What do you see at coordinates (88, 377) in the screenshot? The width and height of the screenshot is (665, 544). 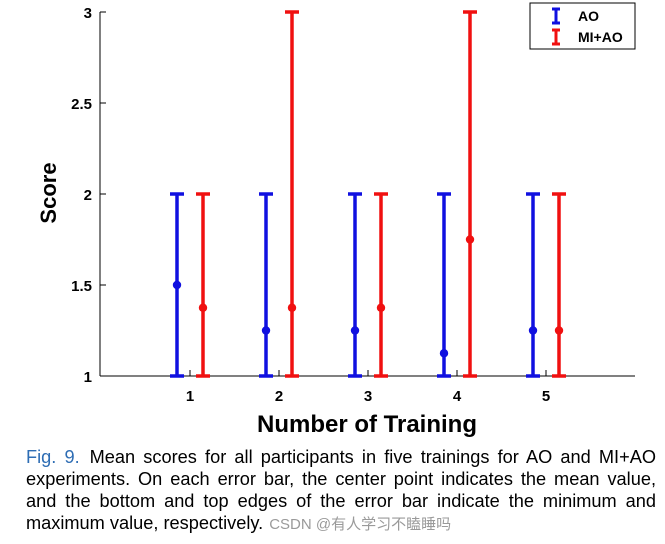 I see `y-tick-label: 1` at bounding box center [88, 377].